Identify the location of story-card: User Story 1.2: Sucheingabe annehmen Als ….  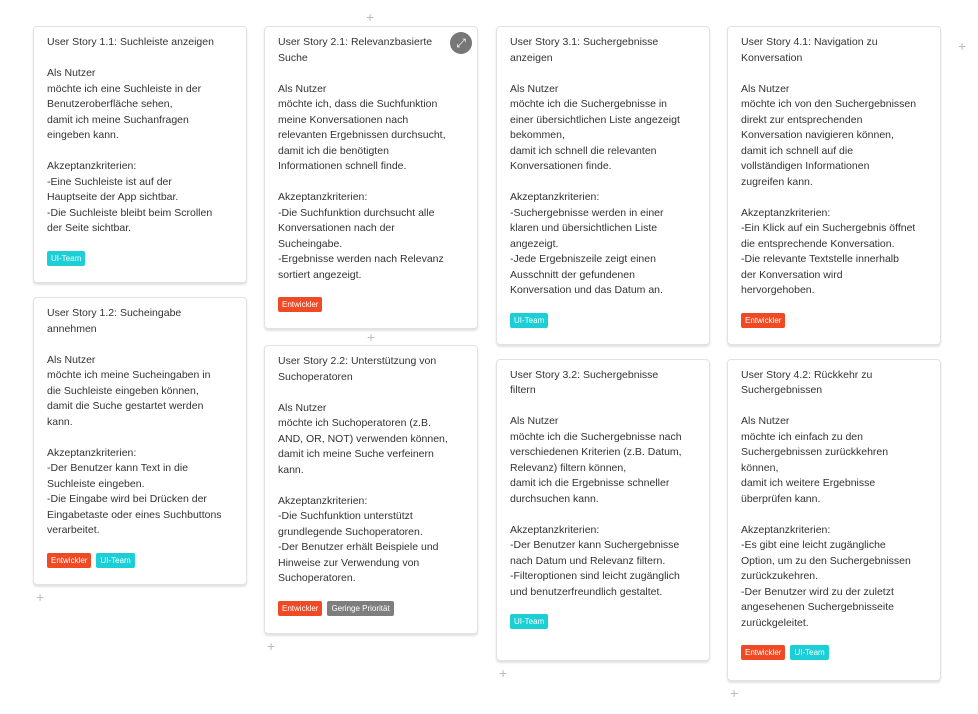
(140, 441).